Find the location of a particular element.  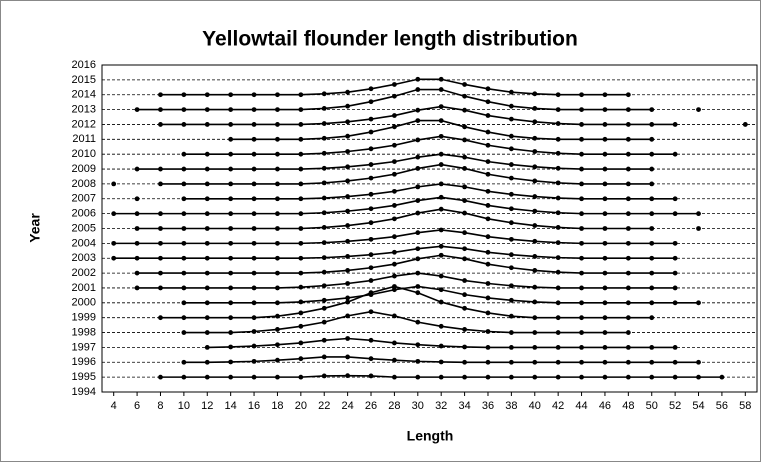

x-tick-label: 28 is located at coordinates (394, 406).